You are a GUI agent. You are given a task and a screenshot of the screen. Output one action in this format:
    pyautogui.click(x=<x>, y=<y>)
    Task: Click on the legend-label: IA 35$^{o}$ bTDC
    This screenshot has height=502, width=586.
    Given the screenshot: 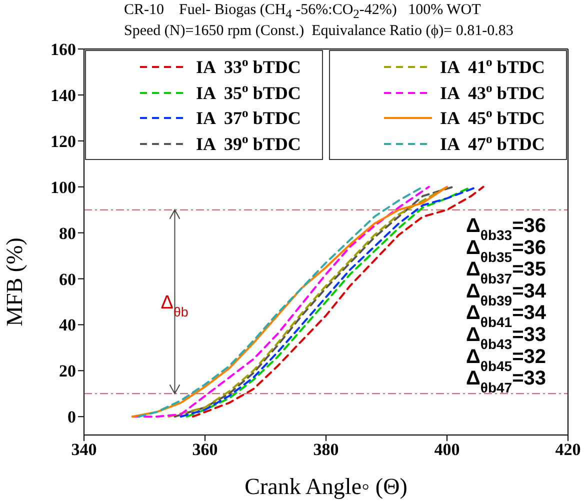 What is the action you would take?
    pyautogui.click(x=248, y=91)
    